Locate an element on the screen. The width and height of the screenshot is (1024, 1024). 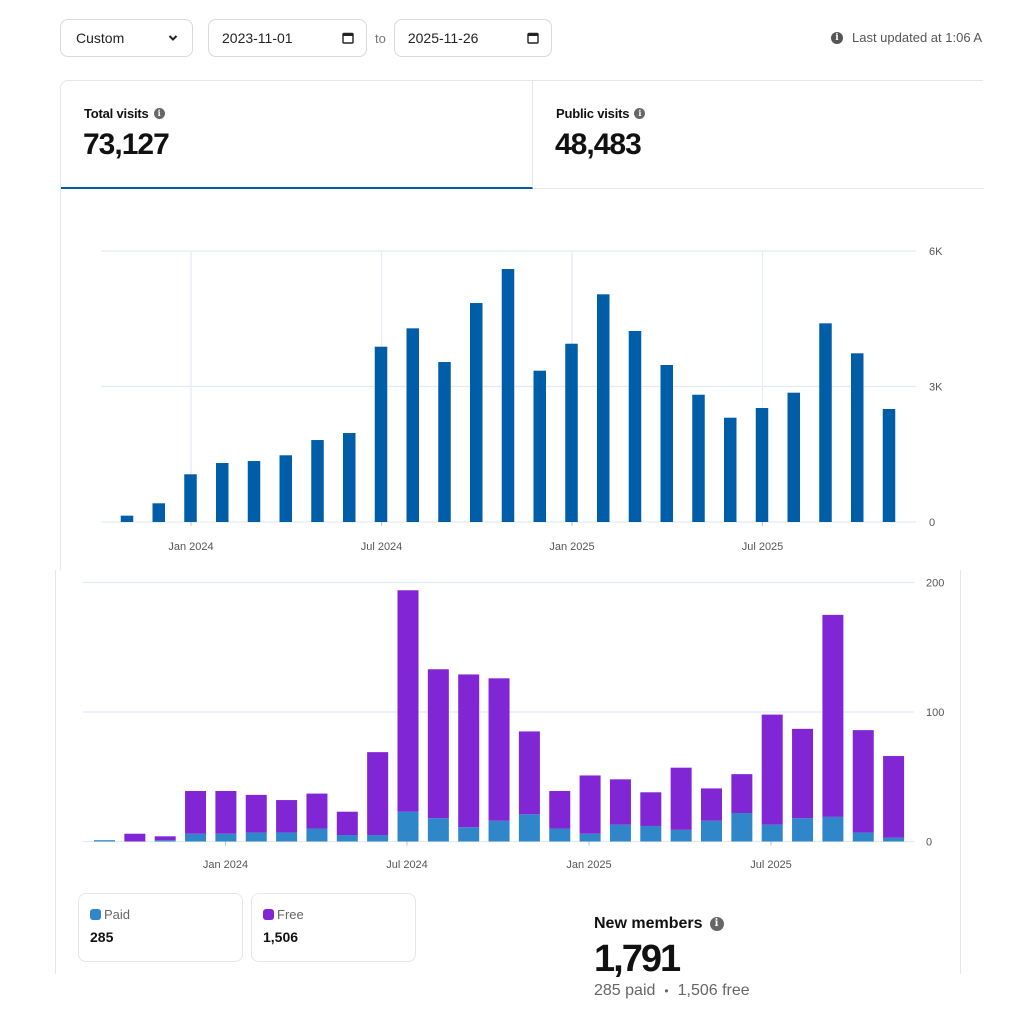
x-tick-label: Jul 2024 is located at coordinates (407, 865).